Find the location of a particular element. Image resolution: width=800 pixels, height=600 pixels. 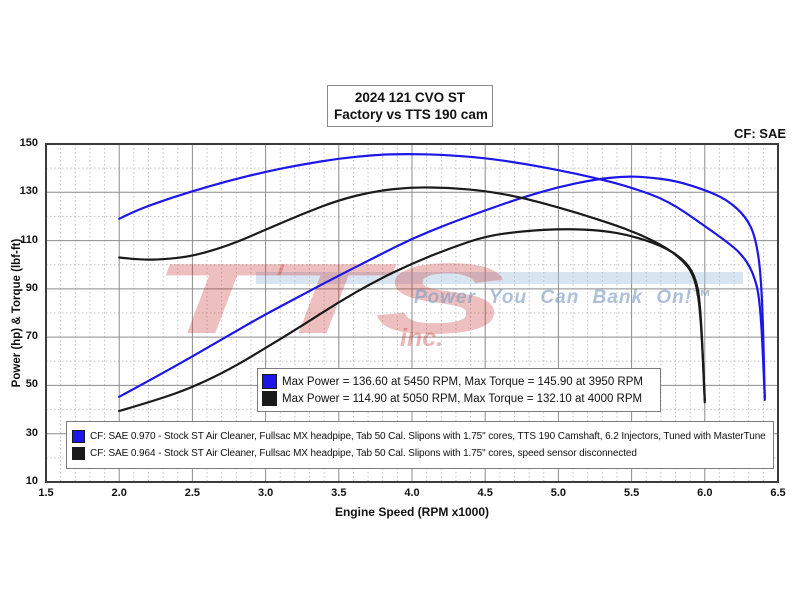

x-tick-label: 6.0 is located at coordinates (705, 493).